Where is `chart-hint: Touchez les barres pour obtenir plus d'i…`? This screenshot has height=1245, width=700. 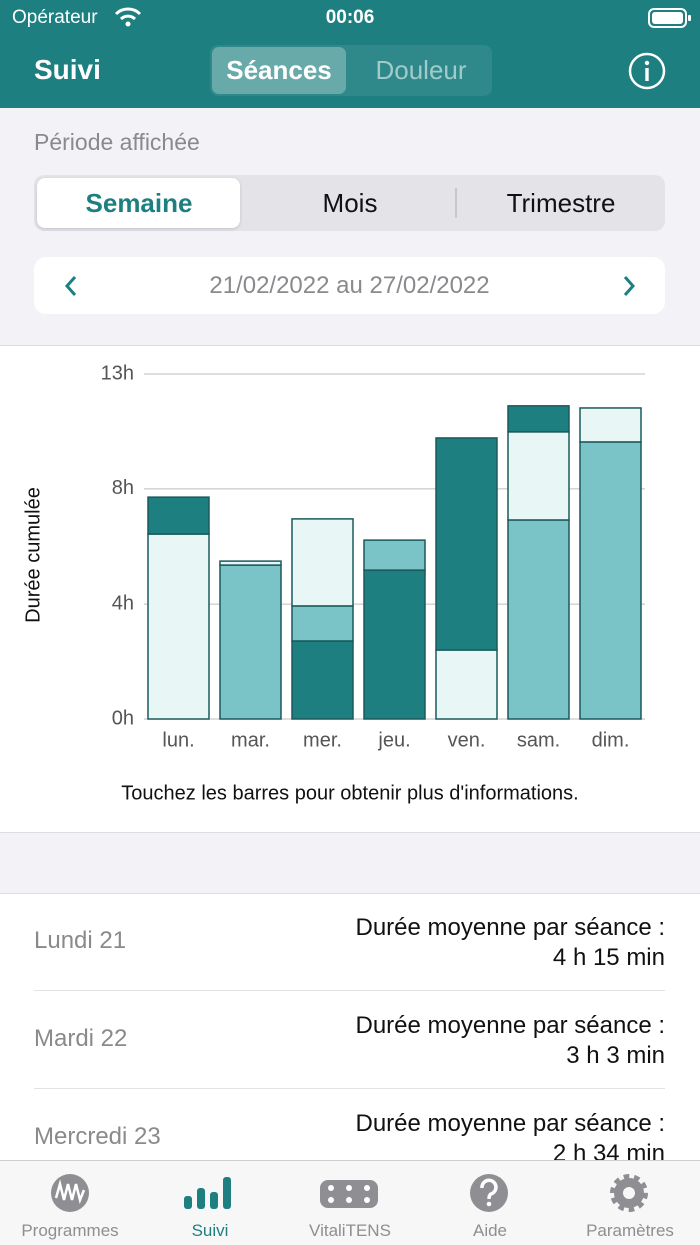 chart-hint: Touchez les barres pour obtenir plus d'i… is located at coordinates (349, 793).